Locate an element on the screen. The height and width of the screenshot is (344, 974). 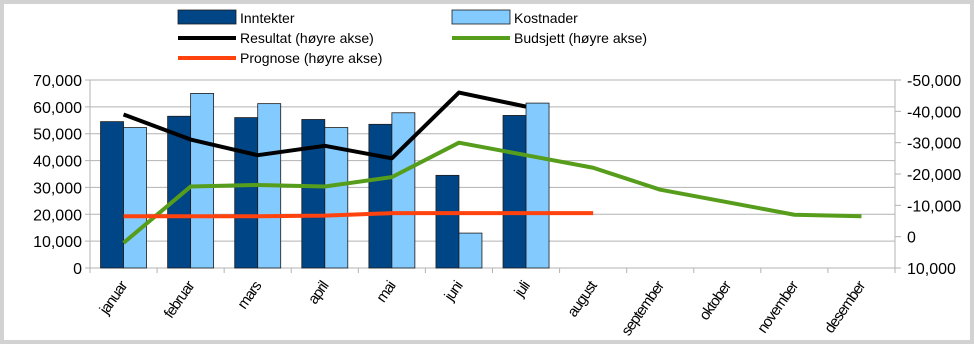
x-category-label: mars is located at coordinates (249, 295).